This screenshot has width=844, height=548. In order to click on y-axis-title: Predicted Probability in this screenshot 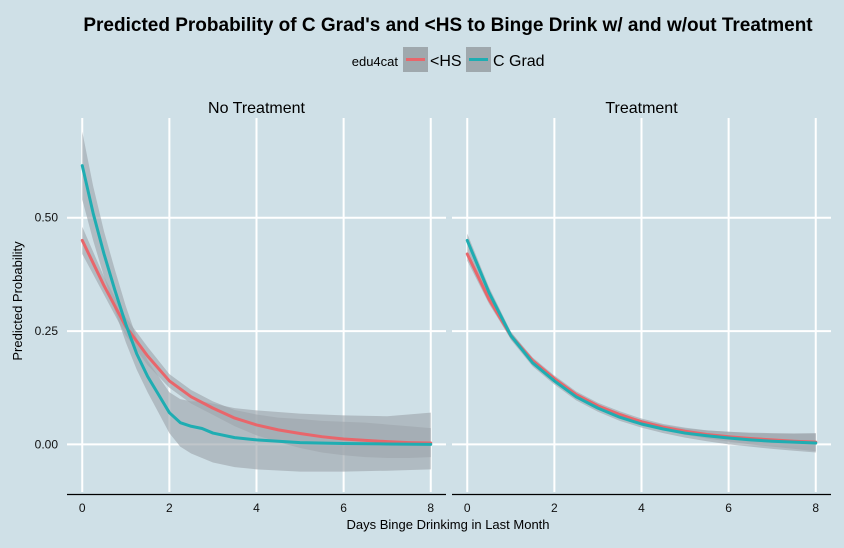, I will do `click(17, 301)`.